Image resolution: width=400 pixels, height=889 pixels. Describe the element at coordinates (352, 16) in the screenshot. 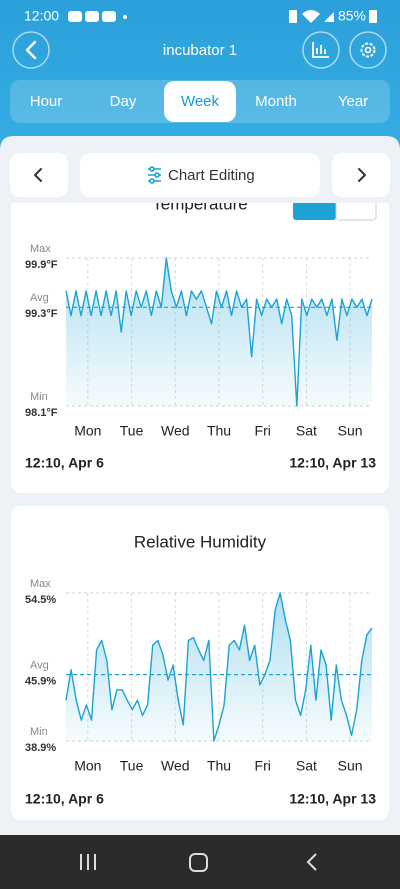

I see `status-battery: 85%` at that location.